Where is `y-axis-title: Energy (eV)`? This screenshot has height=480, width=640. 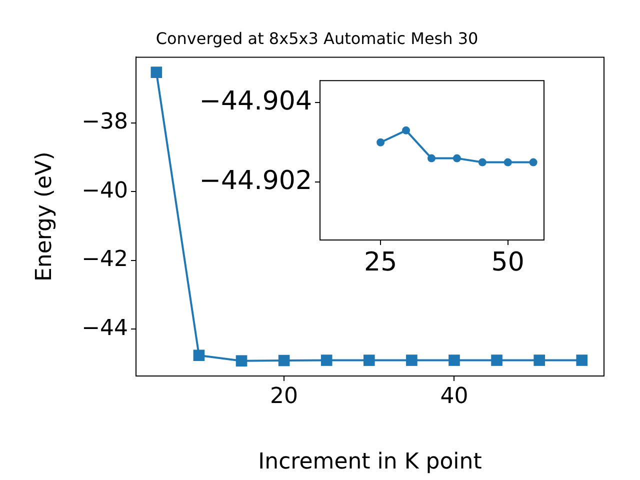
y-axis-title: Energy (eV) is located at coordinates (44, 217).